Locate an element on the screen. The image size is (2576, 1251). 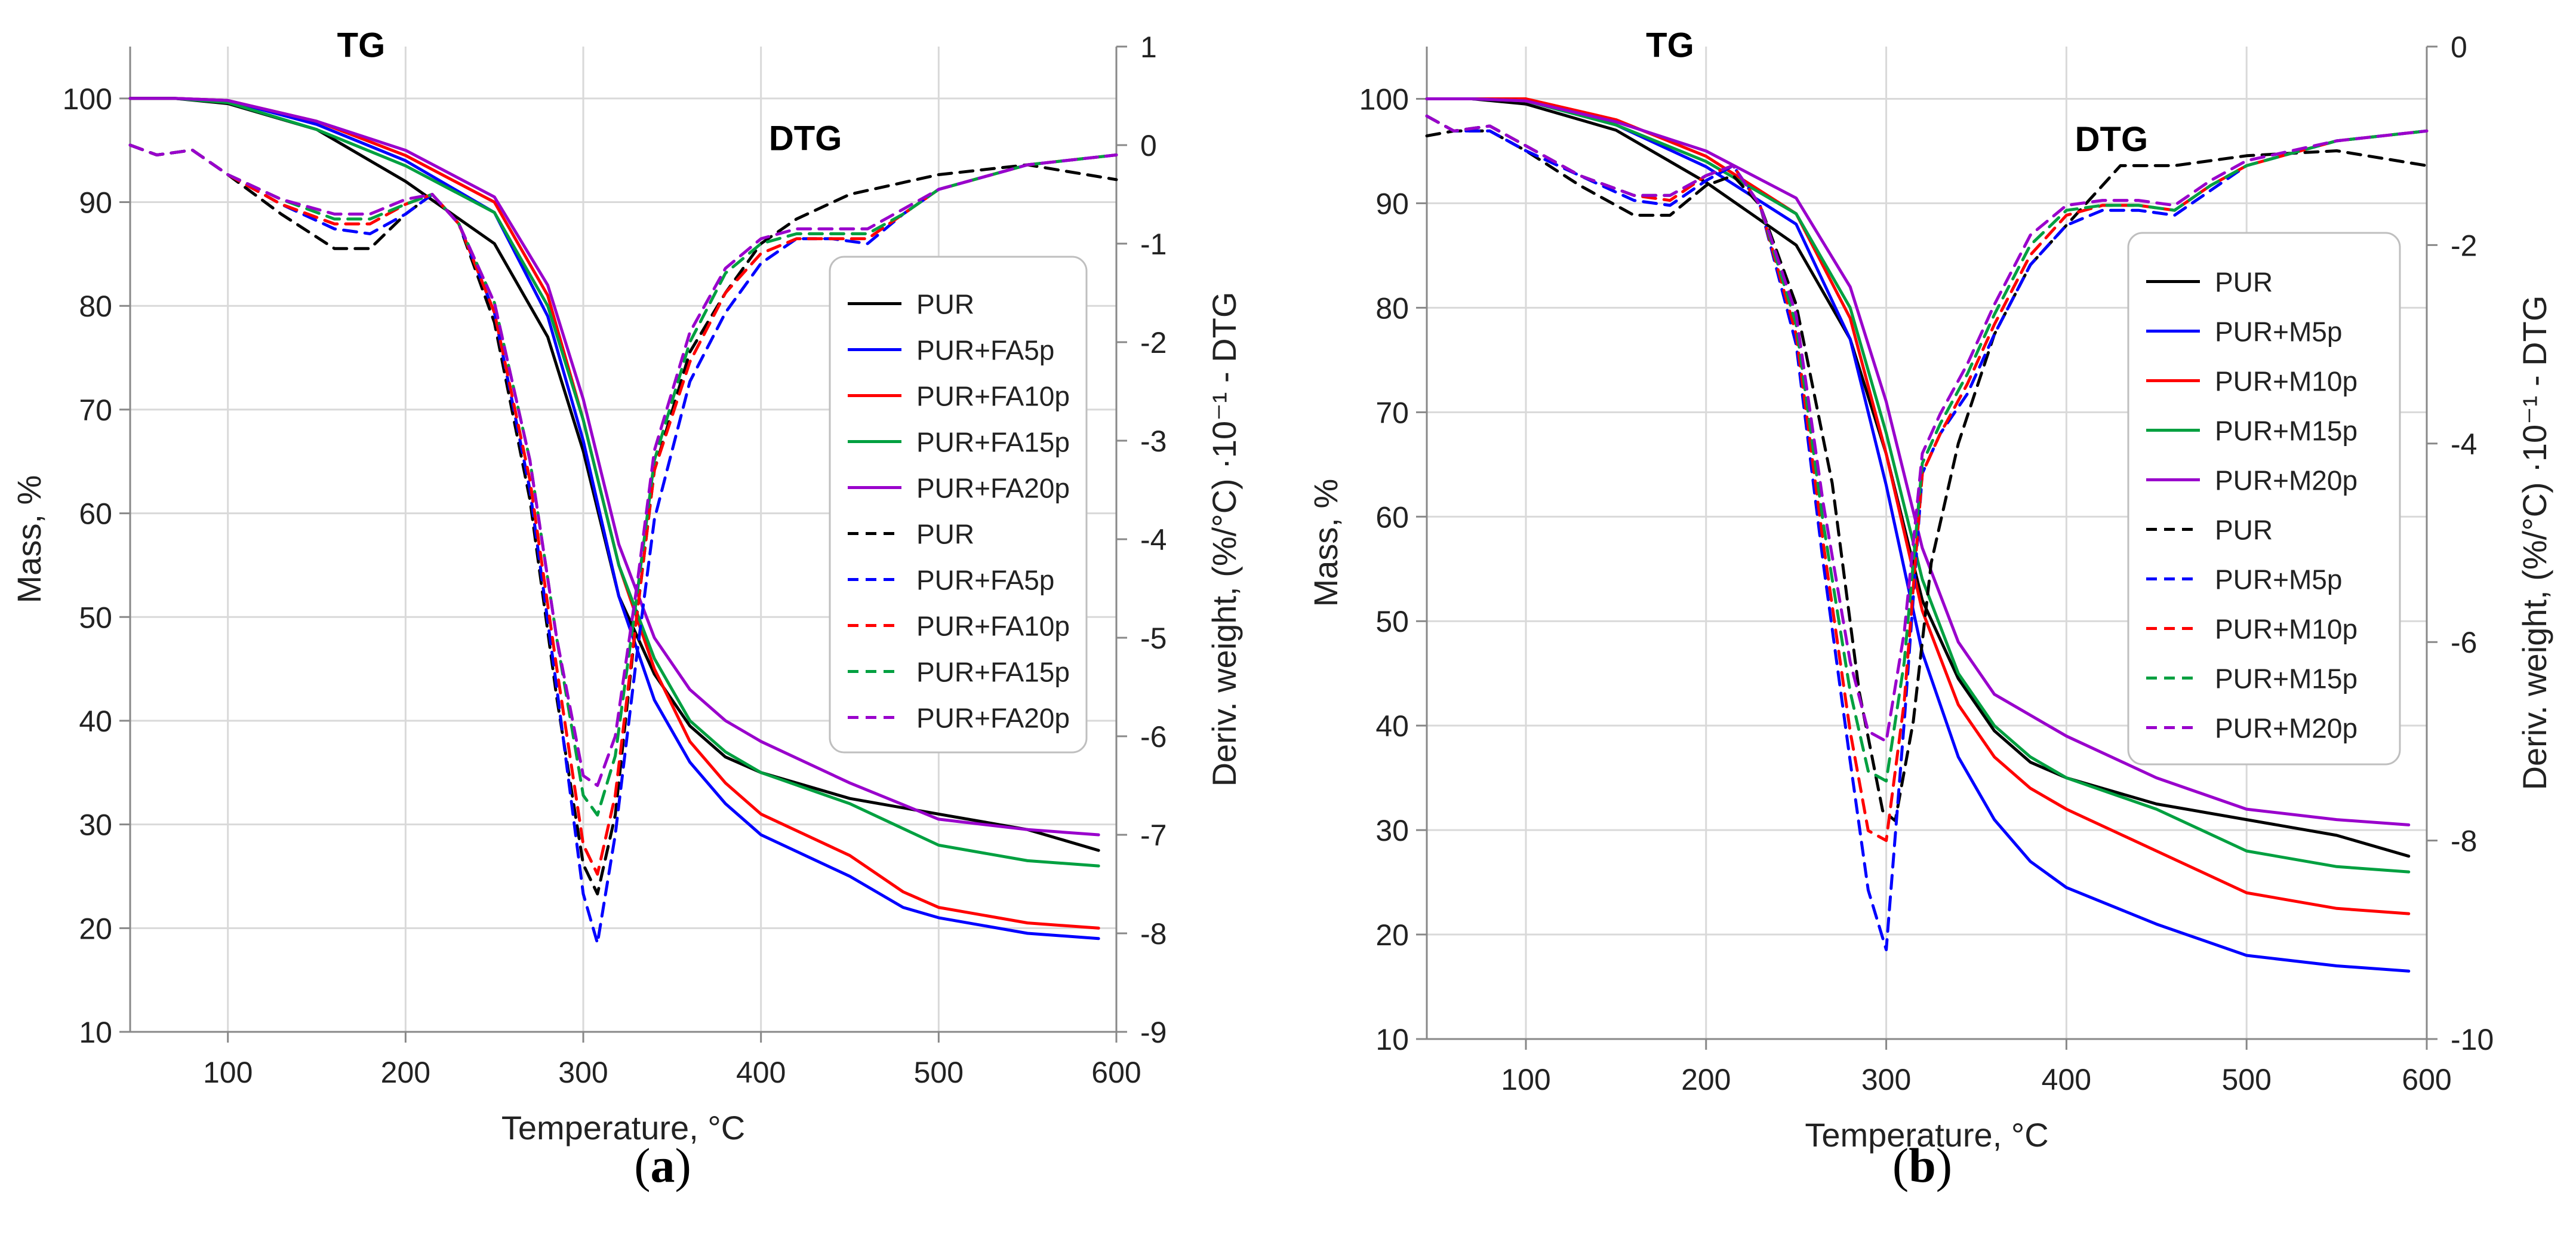
panel-a-ytick-label-9: 100 is located at coordinates (87, 99).